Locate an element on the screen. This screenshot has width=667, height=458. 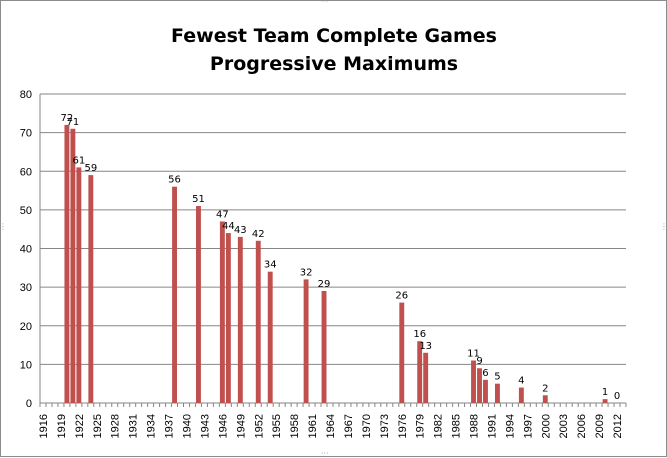
x-tick-label: 2012 is located at coordinates (618, 426).